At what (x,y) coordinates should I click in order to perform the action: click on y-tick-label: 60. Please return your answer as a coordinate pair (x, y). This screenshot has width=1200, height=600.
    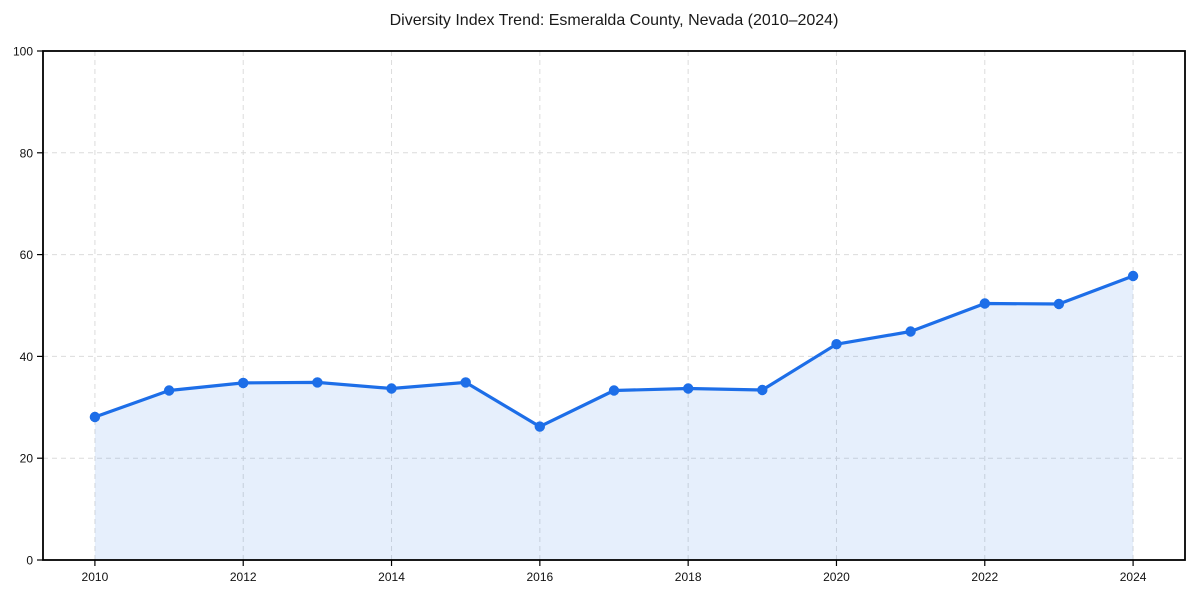
    Looking at the image, I should click on (27, 255).